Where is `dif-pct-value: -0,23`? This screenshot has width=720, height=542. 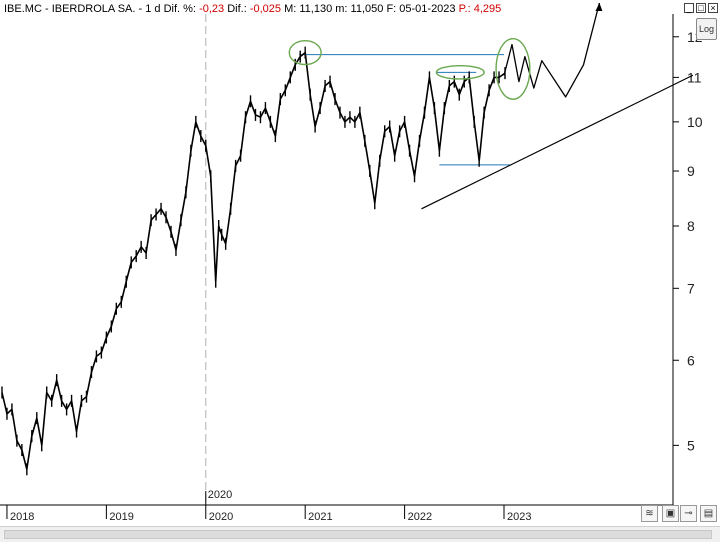 dif-pct-value: -0,23 is located at coordinates (212, 9).